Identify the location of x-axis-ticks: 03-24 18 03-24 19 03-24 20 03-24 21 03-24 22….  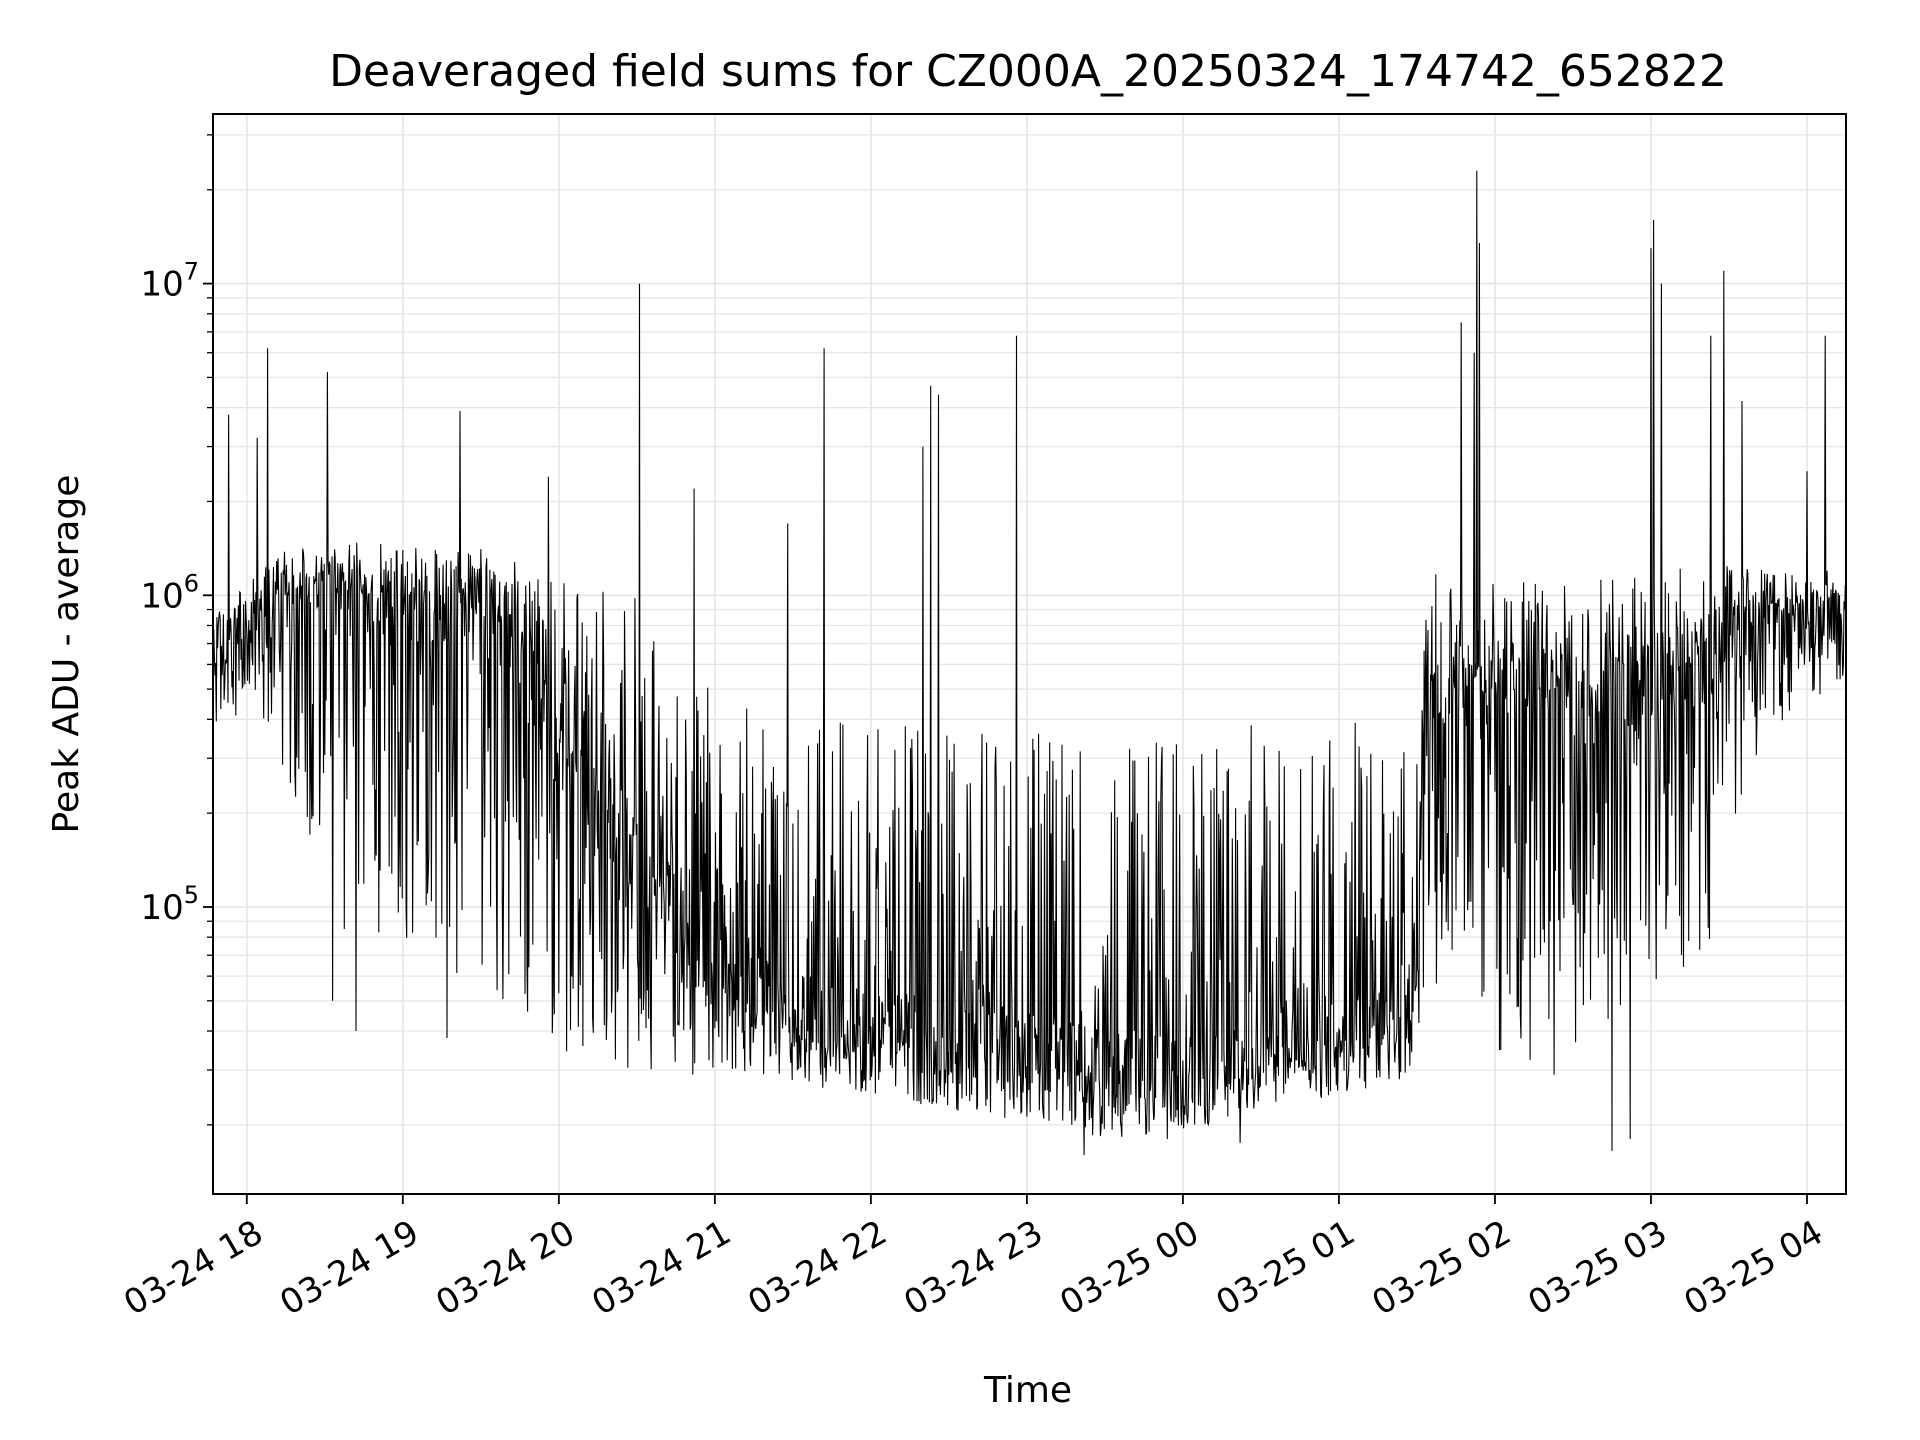
(973, 1259).